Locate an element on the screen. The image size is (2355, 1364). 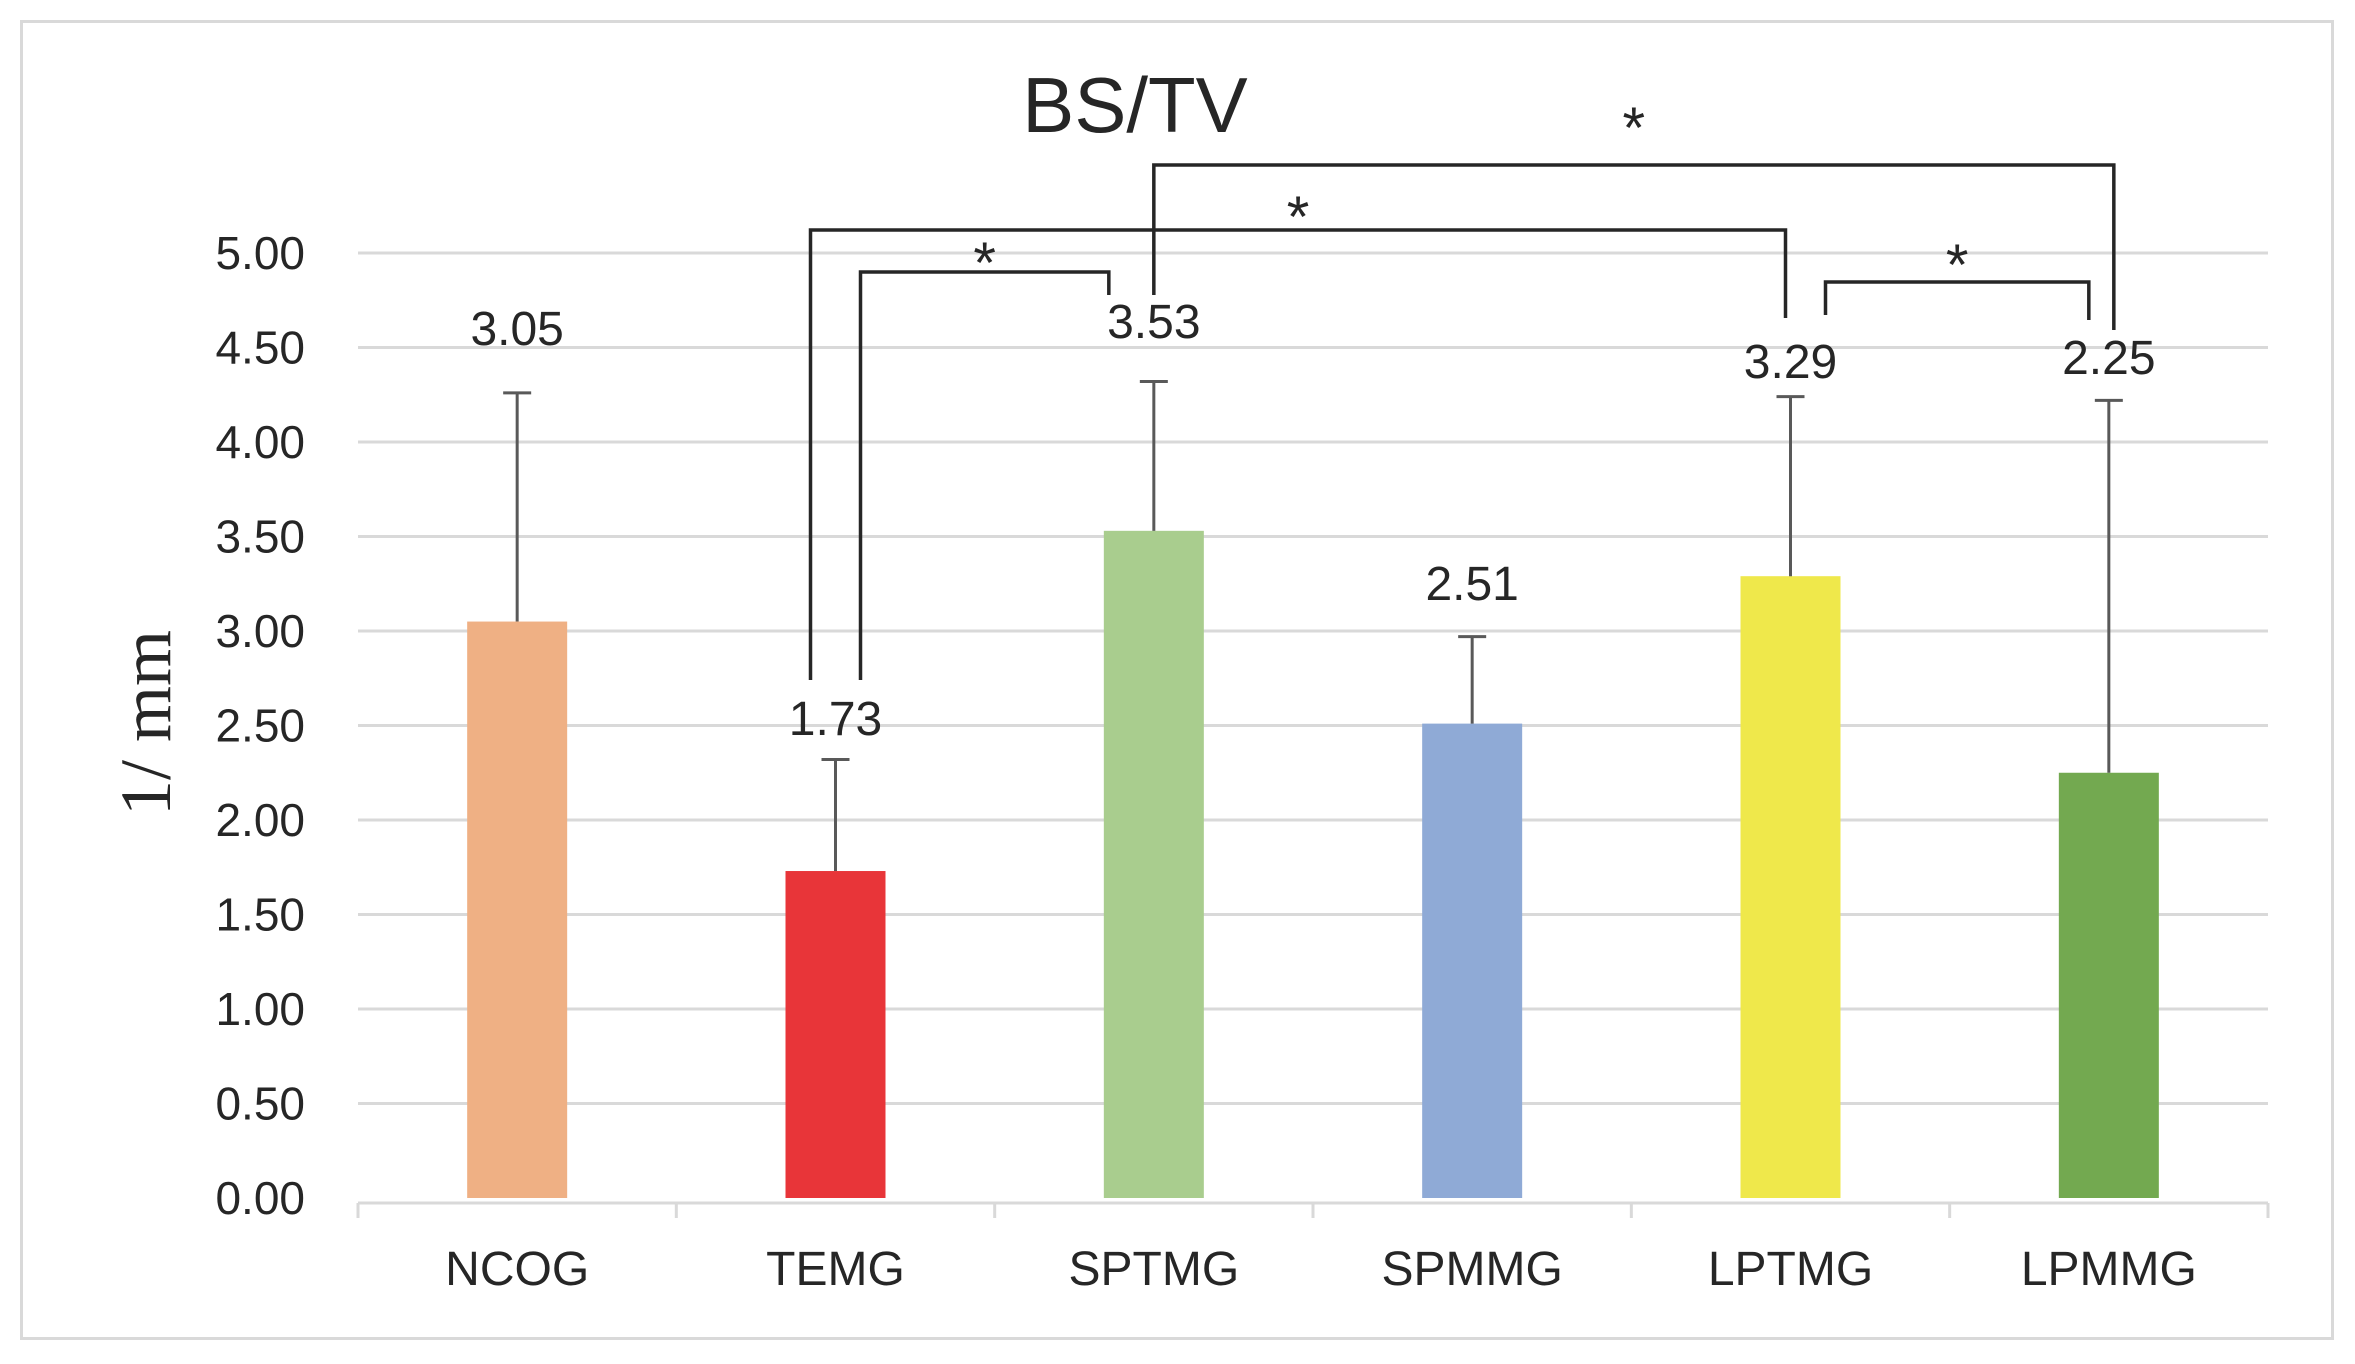
y-tick-label: 4.00 is located at coordinates (260, 442).